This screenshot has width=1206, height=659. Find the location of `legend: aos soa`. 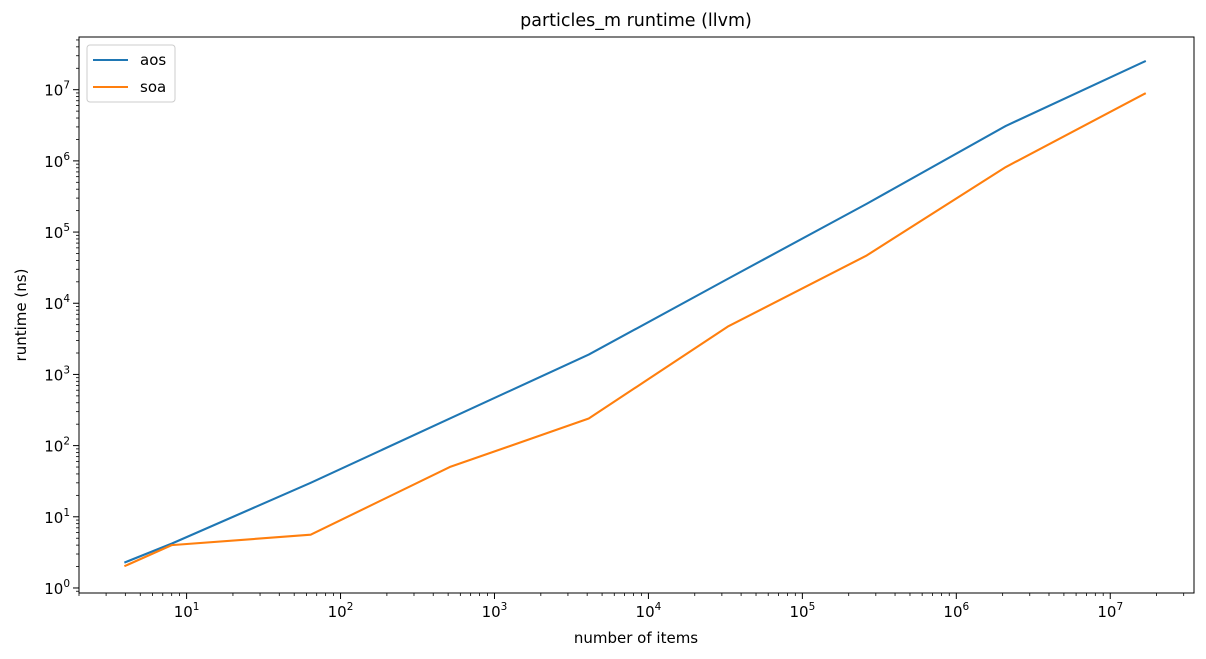

legend: aos soa is located at coordinates (131, 73).